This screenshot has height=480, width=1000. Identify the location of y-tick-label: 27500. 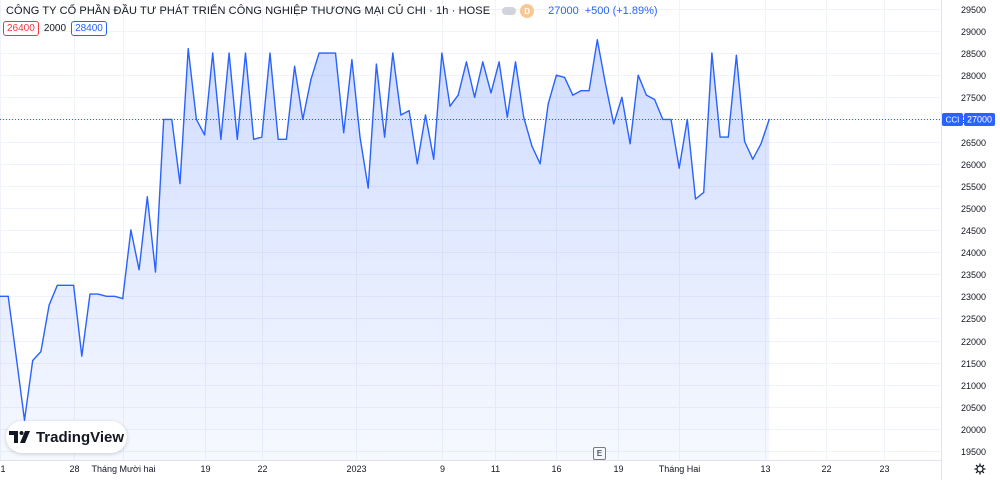
(973, 98).